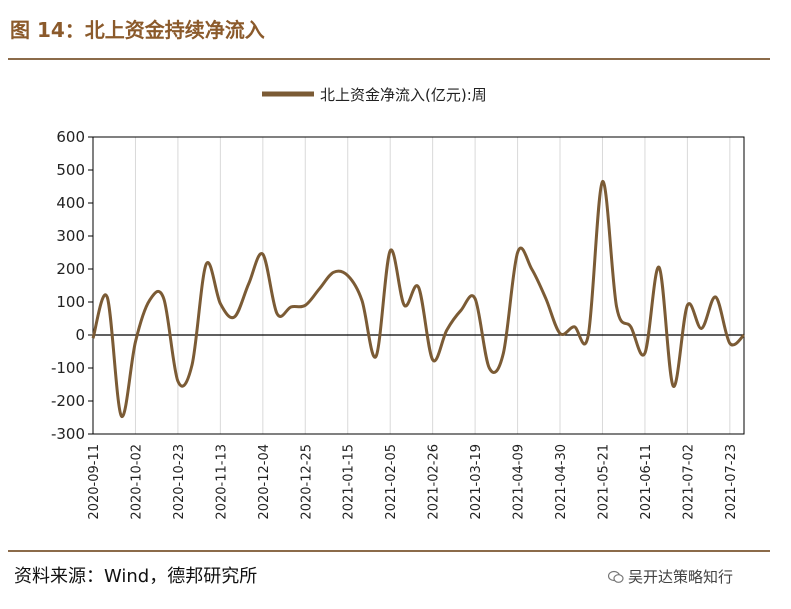 This screenshot has width=791, height=609. Describe the element at coordinates (68, 368) in the screenshot. I see `y-tick-label: -100` at that location.